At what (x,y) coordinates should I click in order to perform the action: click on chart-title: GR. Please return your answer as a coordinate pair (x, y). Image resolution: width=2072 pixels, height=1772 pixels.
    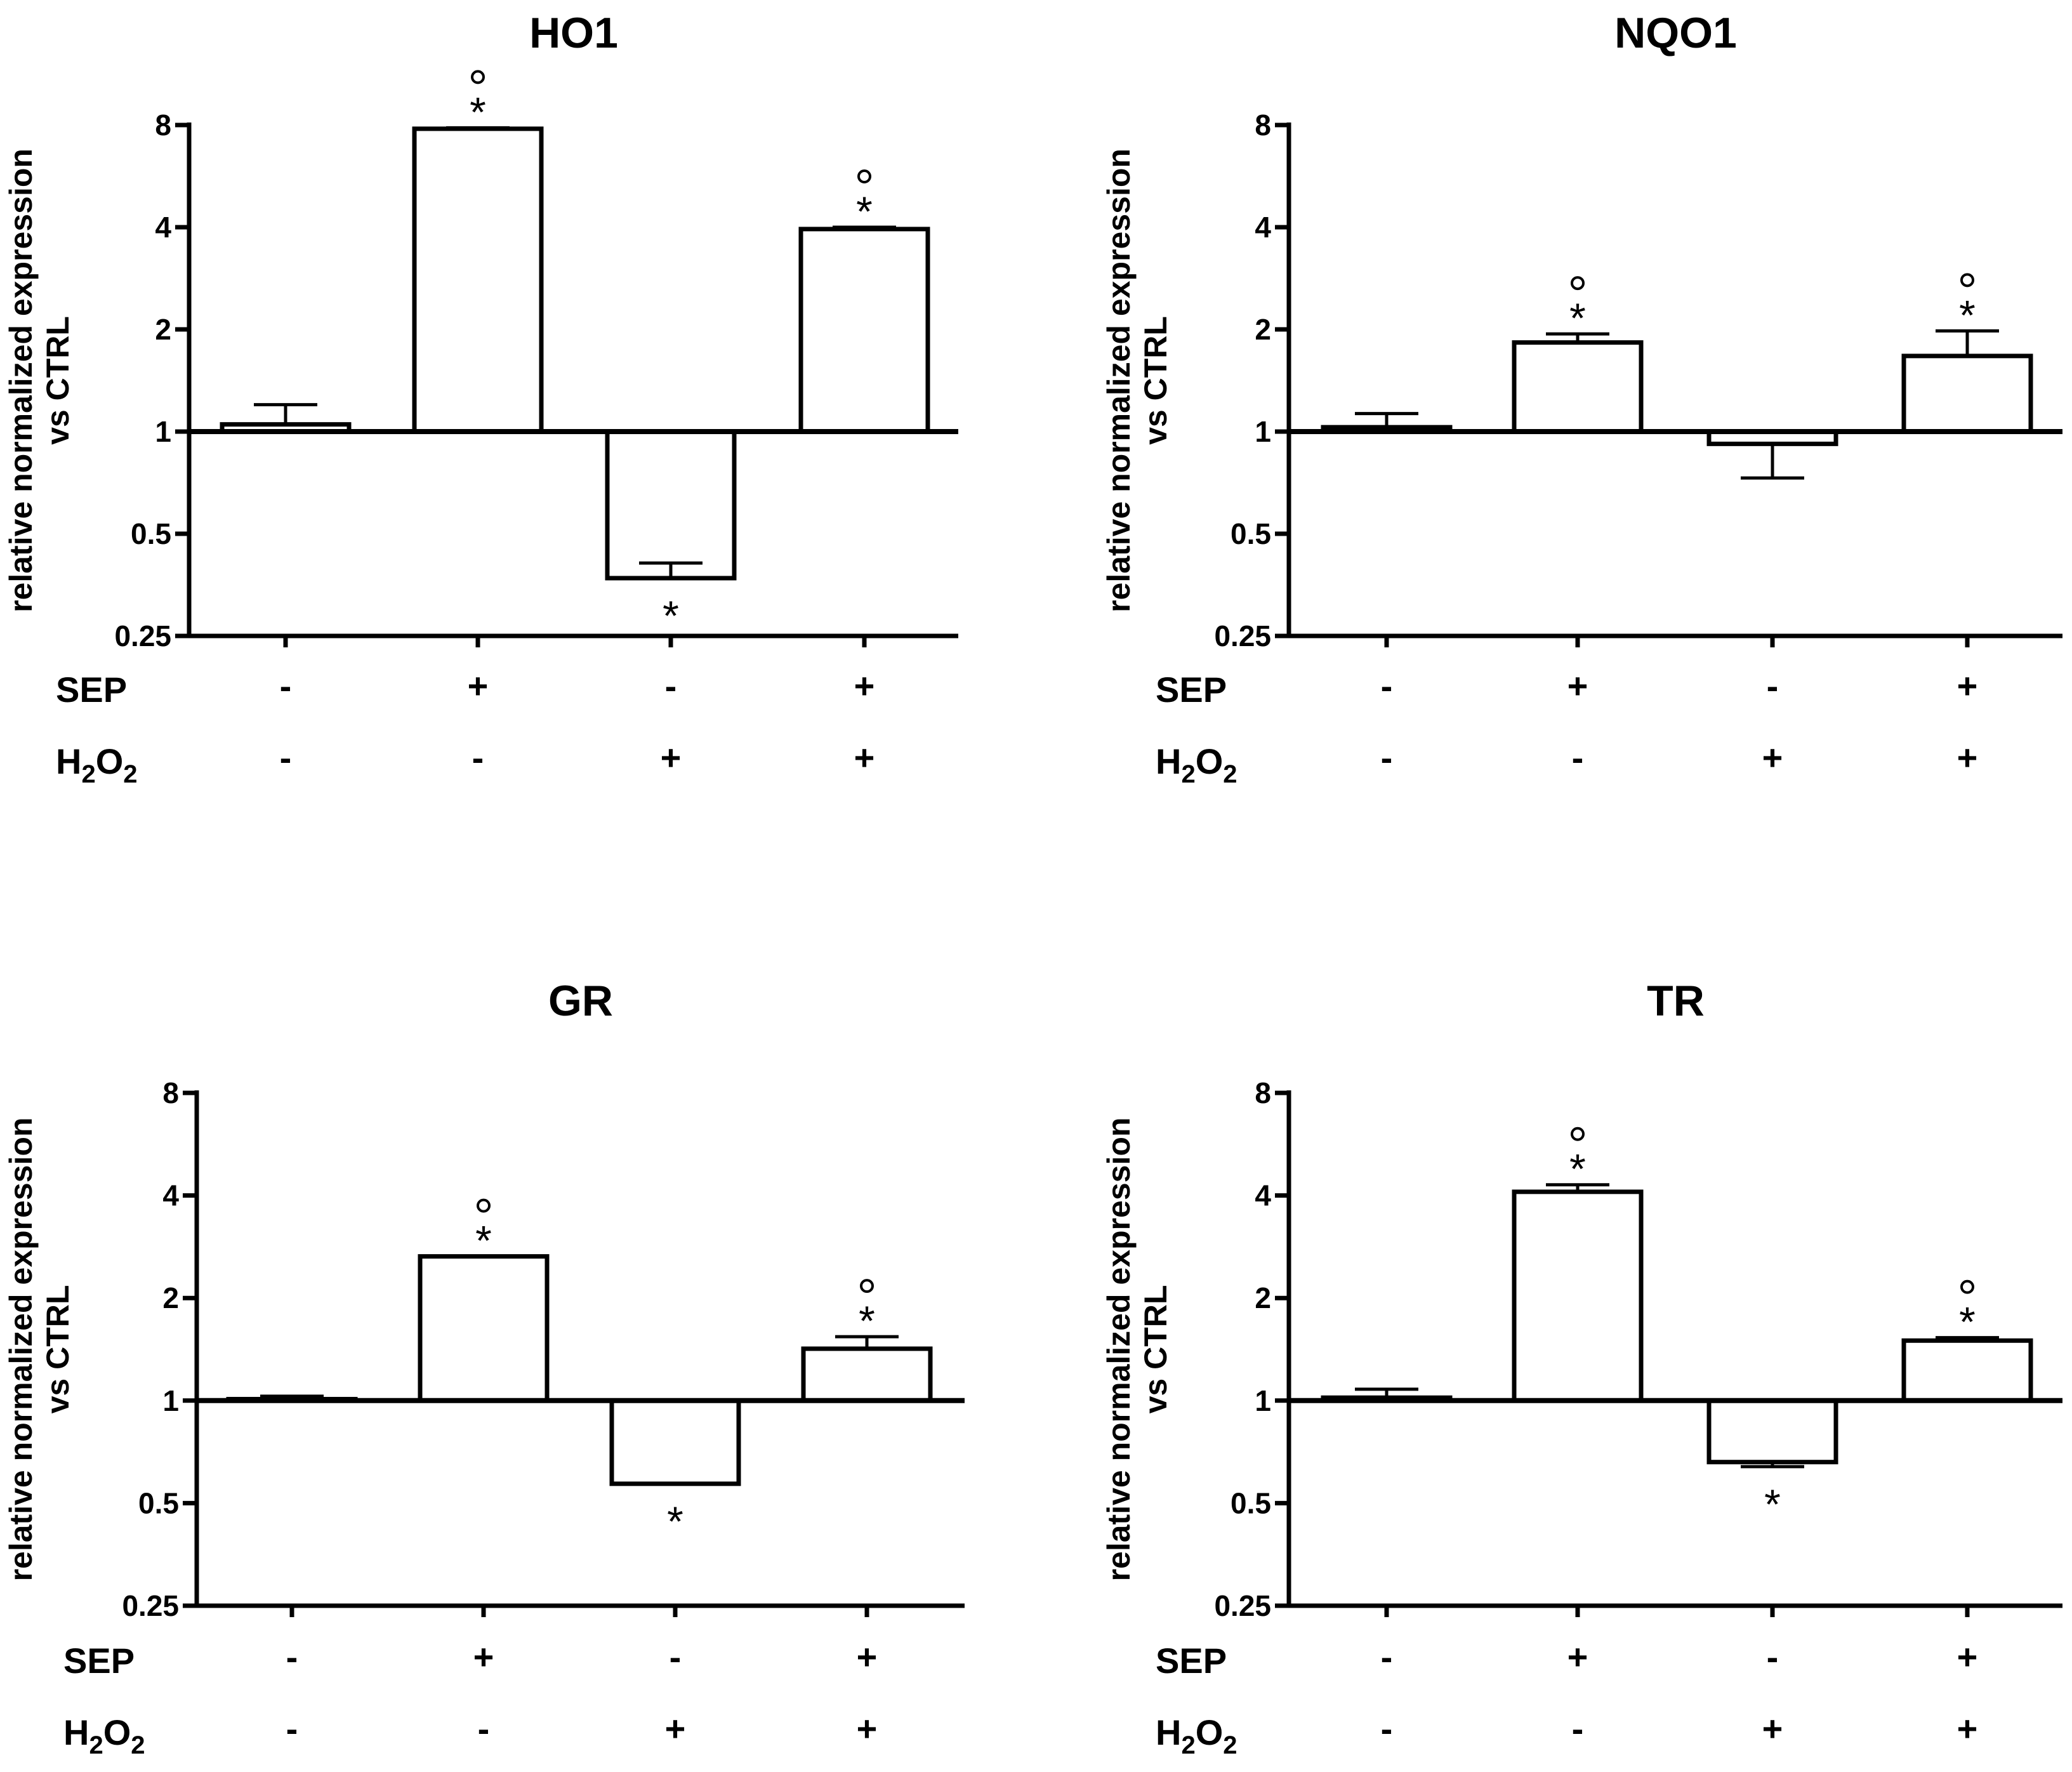
    Looking at the image, I should click on (580, 1001).